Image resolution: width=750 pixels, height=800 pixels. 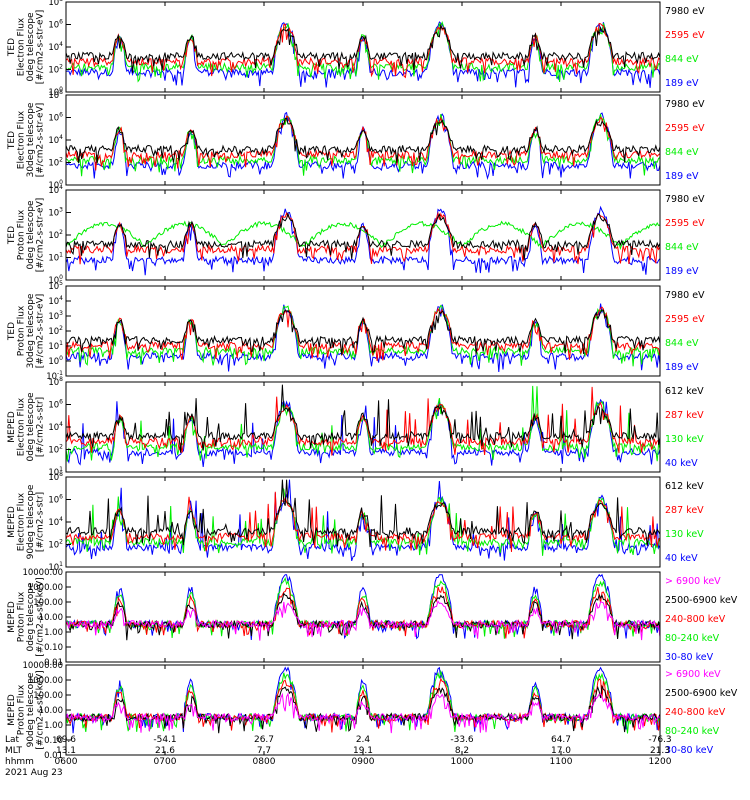 I want to click on legend-entry: > 6900 keV, so click(x=693, y=581).